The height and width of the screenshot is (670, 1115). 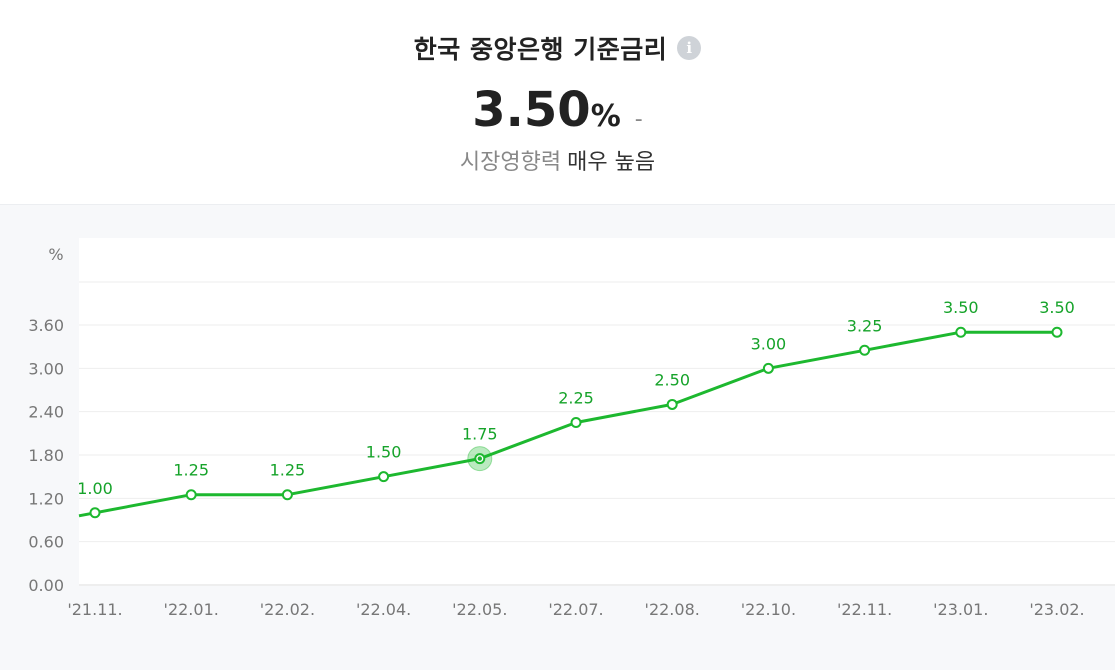 I want to click on impact-value: 매우 높음, so click(x=611, y=162).